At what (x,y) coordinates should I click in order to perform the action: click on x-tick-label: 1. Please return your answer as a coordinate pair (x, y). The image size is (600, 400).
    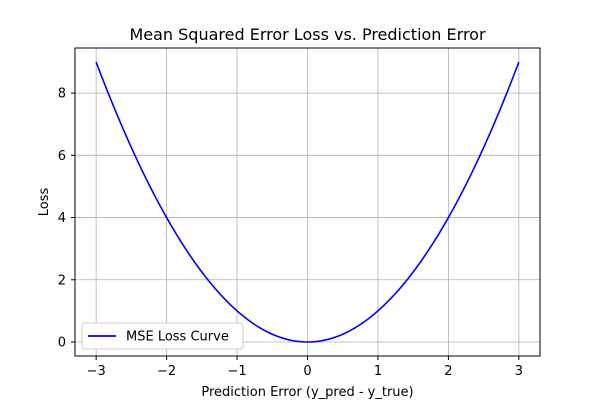
    Looking at the image, I should click on (378, 371).